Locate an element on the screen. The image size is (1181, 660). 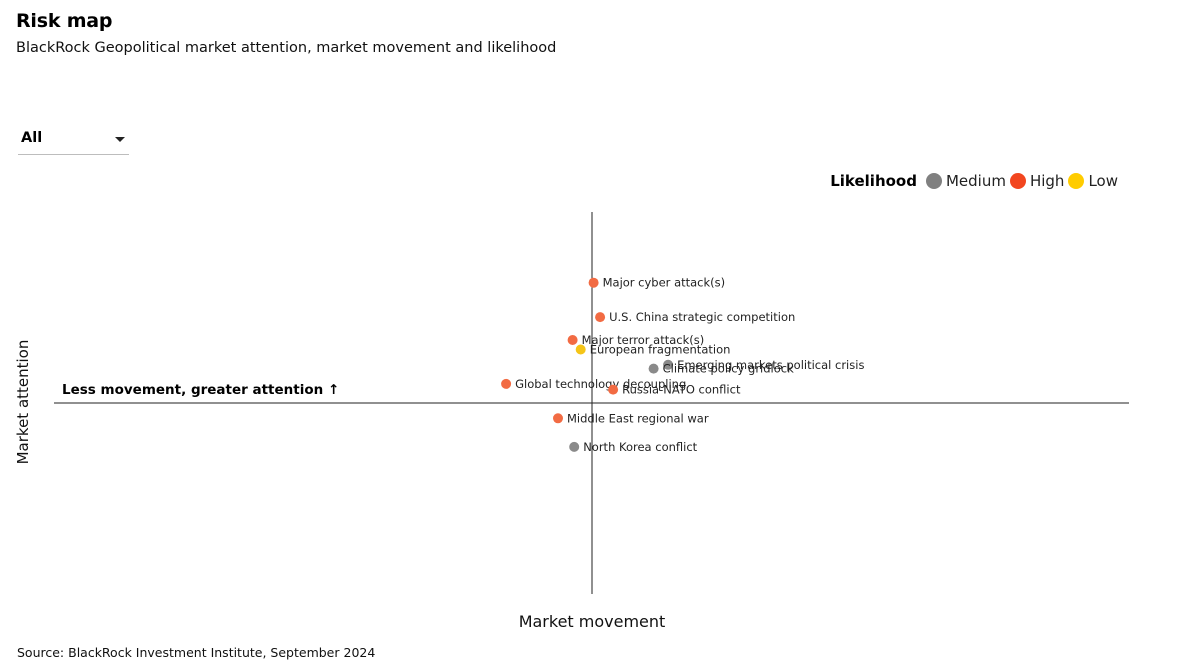
point-north-korea-conflict is located at coordinates (574, 446).